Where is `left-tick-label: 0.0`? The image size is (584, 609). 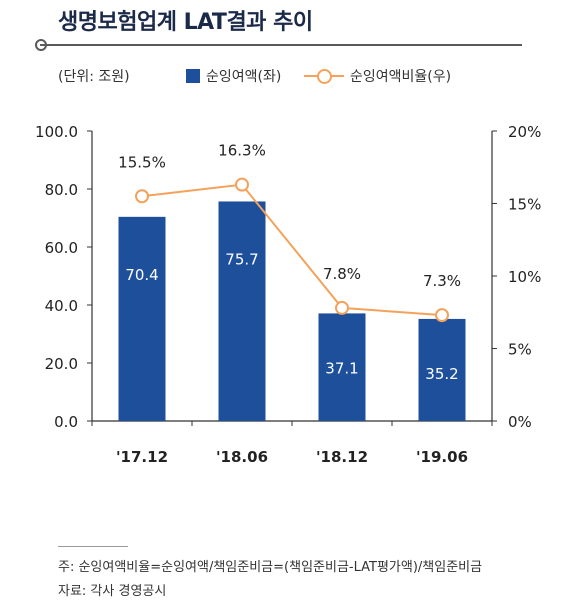
left-tick-label: 0.0 is located at coordinates (66, 422).